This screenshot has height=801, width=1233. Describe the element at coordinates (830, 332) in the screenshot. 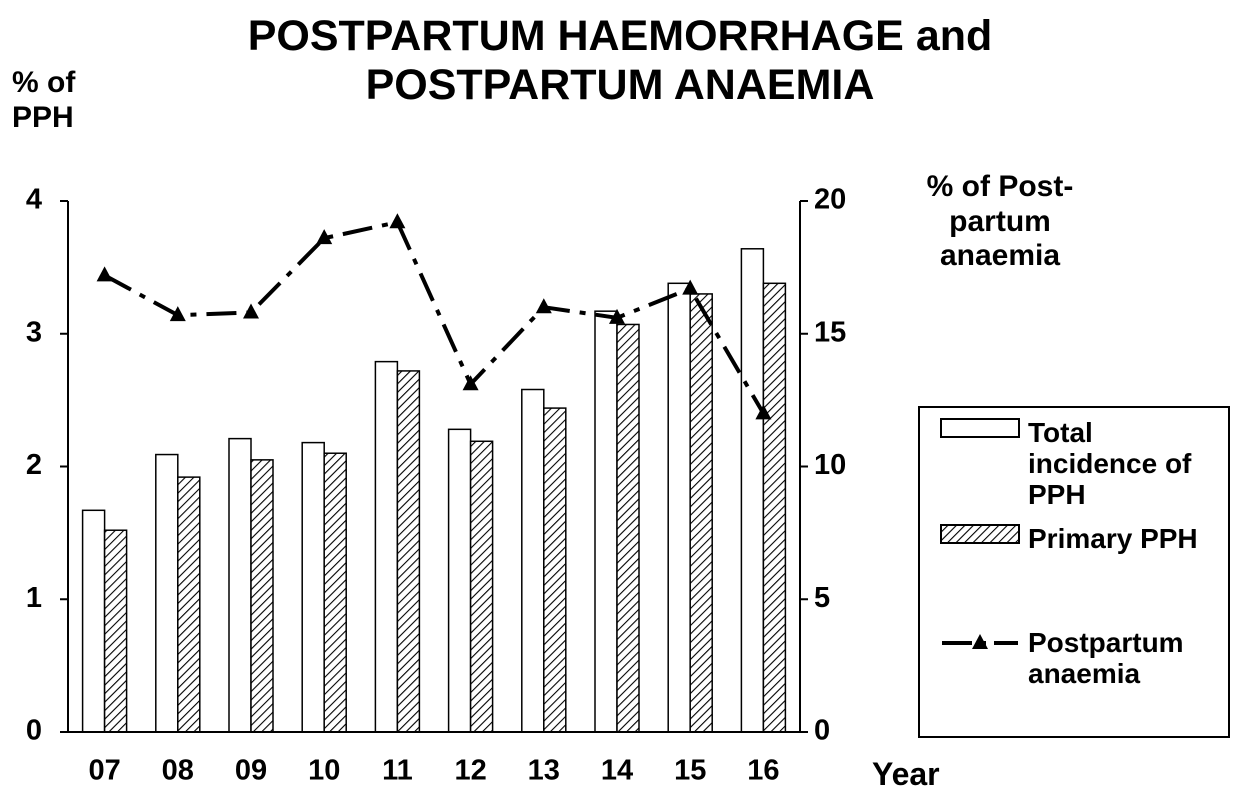

I see `y2-tick-label: 15` at that location.